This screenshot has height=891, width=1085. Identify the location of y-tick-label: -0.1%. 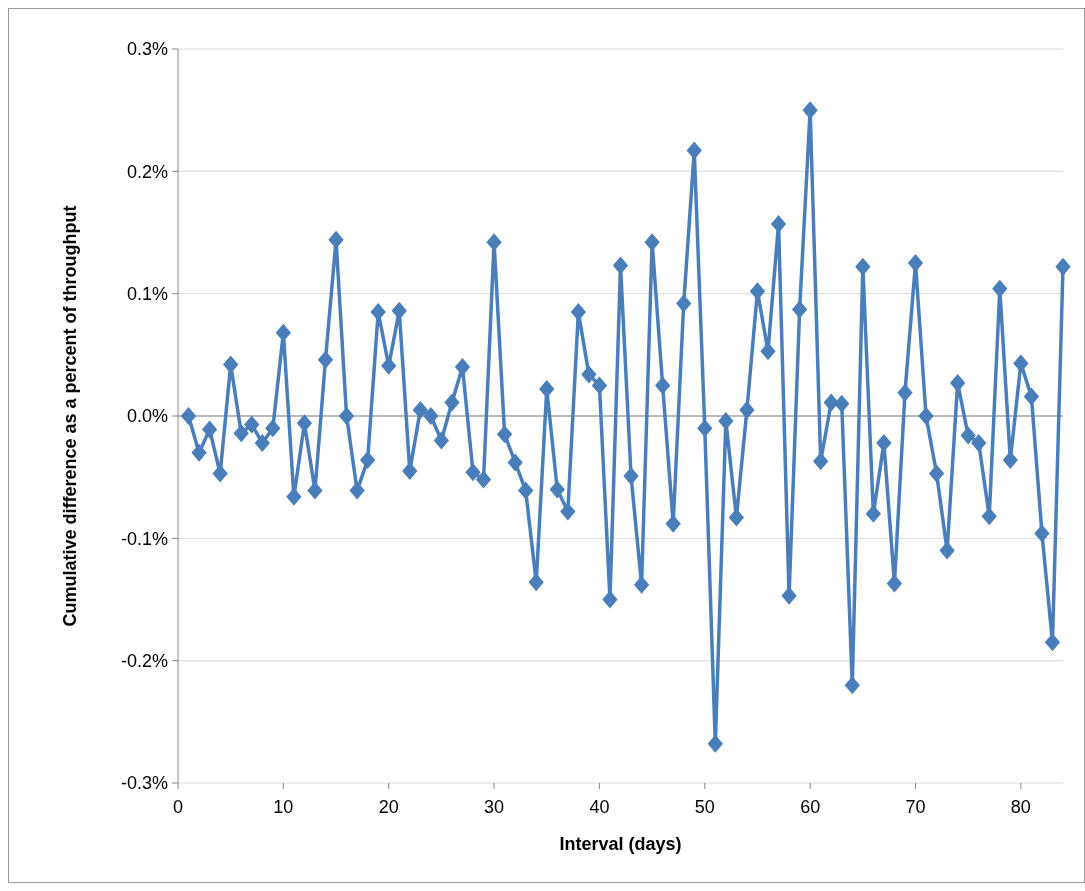
(144, 538).